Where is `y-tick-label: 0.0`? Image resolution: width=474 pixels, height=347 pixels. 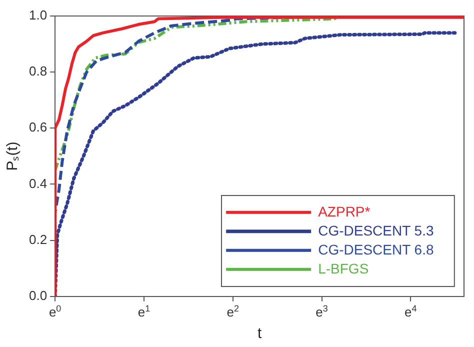
y-tick-label: 0.0 is located at coordinates (38, 295).